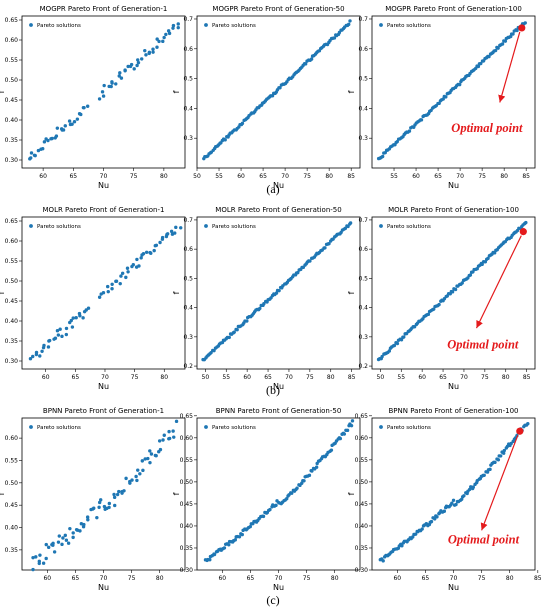 The width and height of the screenshot is (550, 611). Describe the element at coordinates (409, 26) in the screenshot. I see `legend-label: Pareto solutions` at that location.